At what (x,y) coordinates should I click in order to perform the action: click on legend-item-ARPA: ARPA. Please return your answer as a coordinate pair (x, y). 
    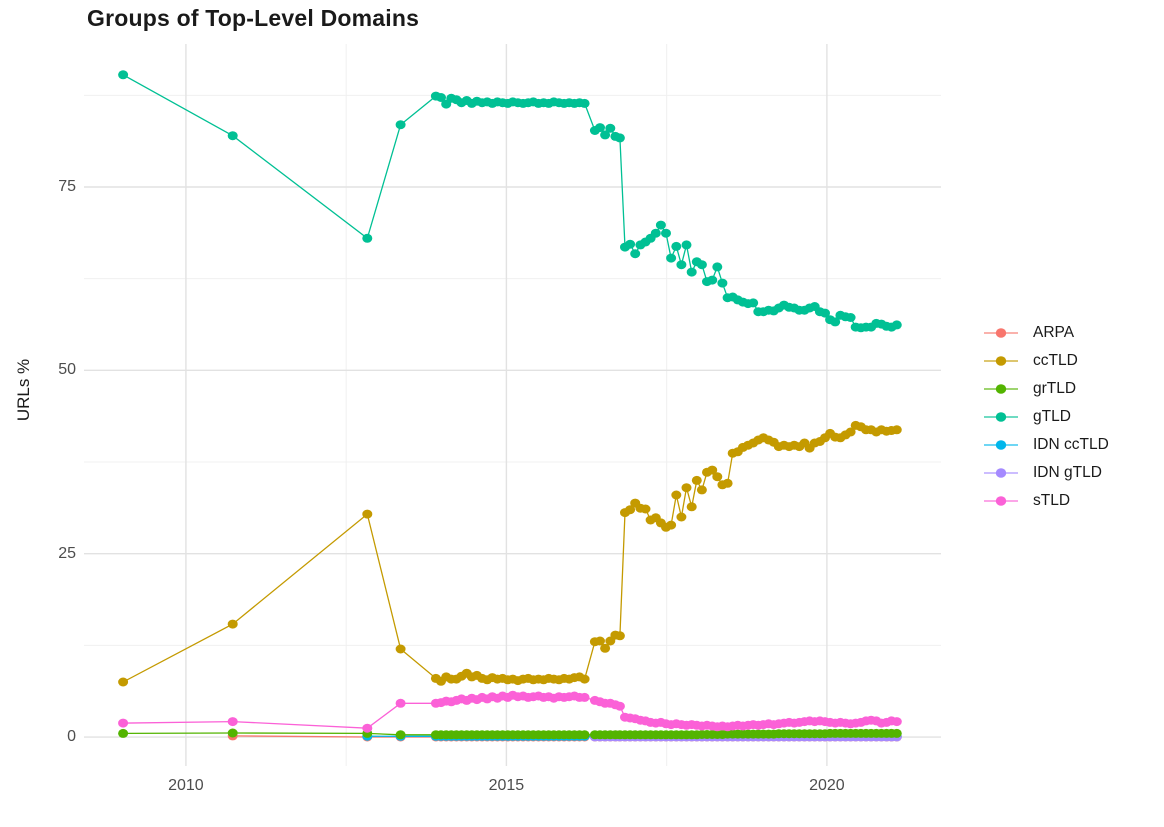
    Looking at the image, I should click on (1046, 333).